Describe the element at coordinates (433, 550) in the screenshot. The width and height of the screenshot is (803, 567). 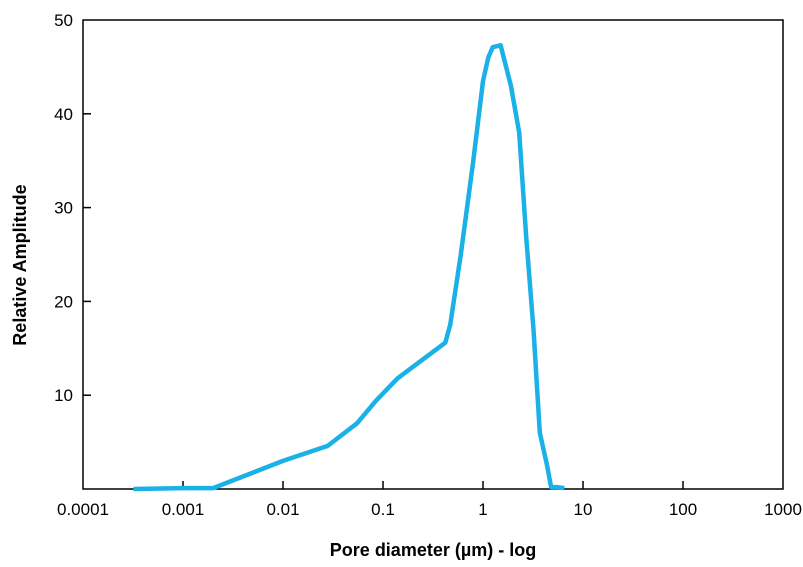
I see `x-axis-title: Pore diameter (µm) - log` at that location.